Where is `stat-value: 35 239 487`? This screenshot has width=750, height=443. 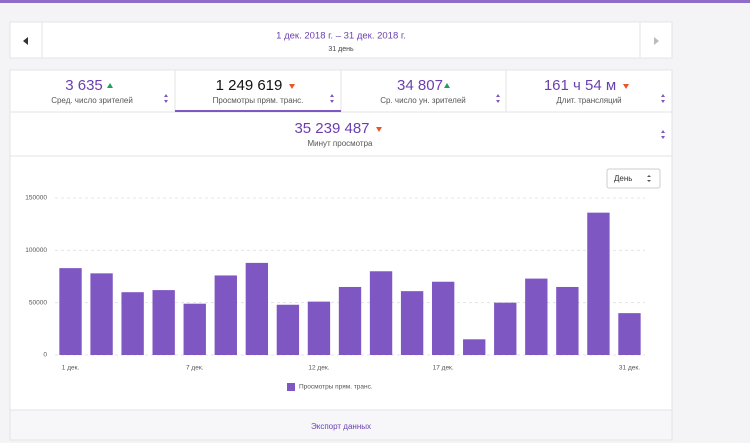 stat-value: 35 239 487 is located at coordinates (331, 128).